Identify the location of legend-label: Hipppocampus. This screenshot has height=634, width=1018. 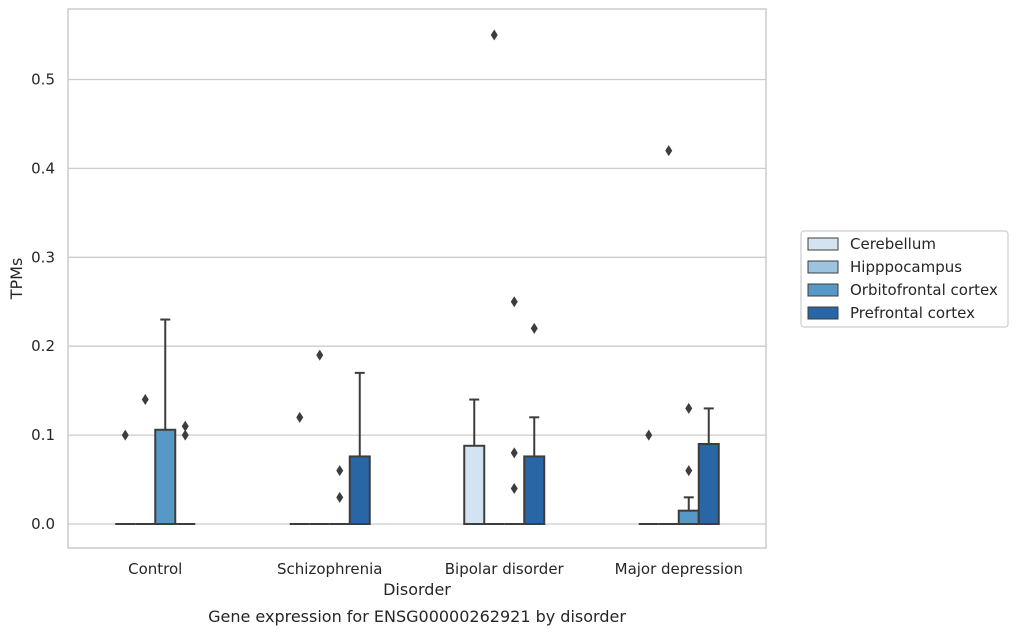
(906, 267).